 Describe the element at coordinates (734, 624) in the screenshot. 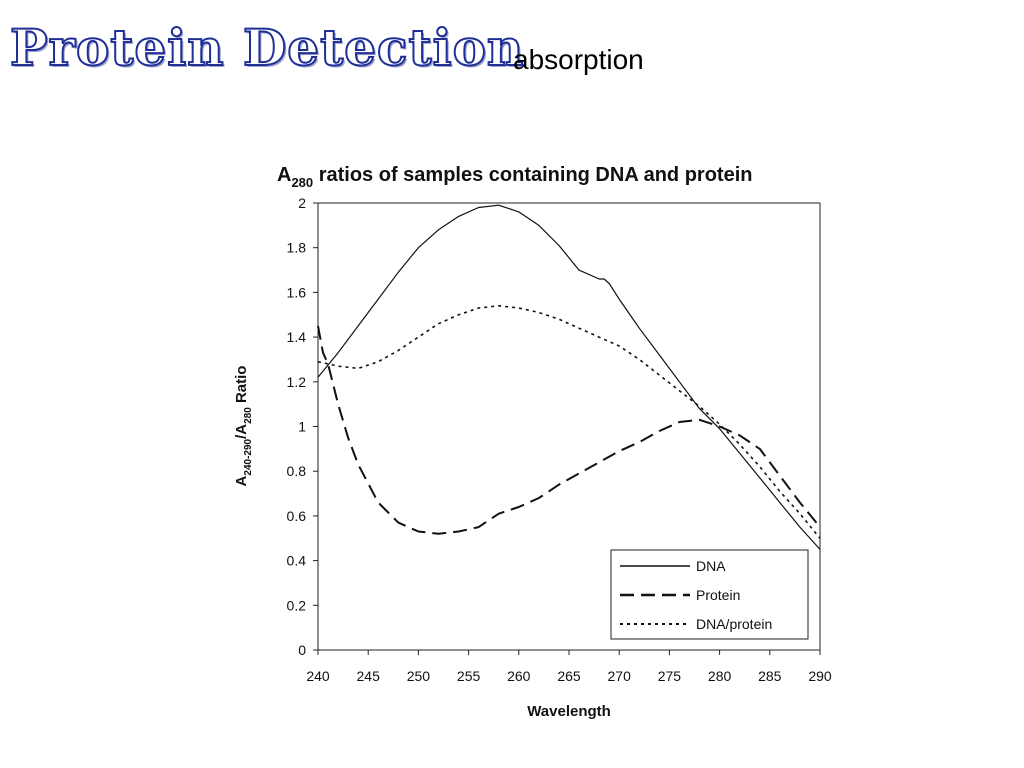

I see `legend-label: DNA/protein` at that location.